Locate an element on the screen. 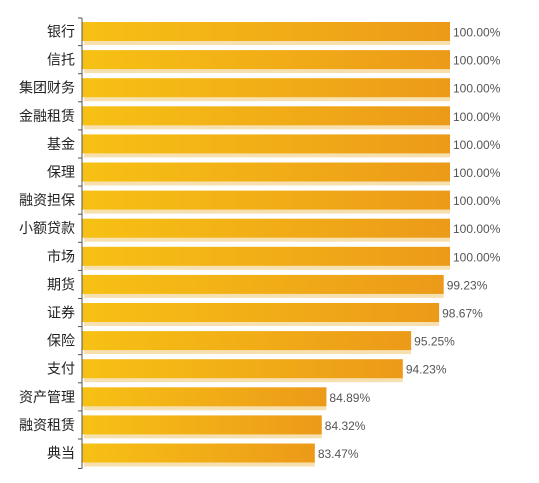 The height and width of the screenshot is (483, 539). value-label: 84.89% is located at coordinates (349, 398).